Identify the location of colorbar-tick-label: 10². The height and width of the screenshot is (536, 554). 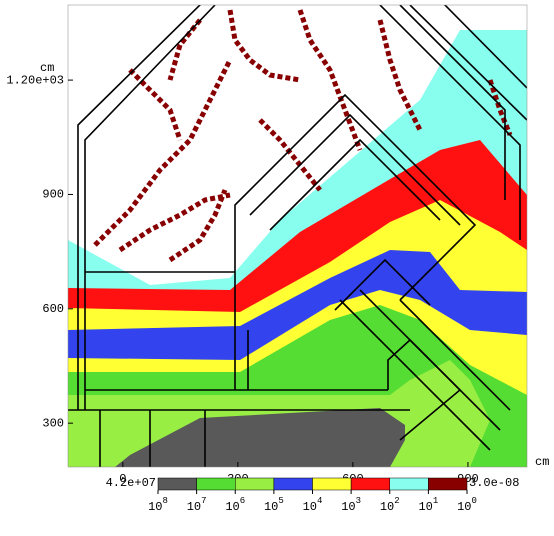
(390, 505).